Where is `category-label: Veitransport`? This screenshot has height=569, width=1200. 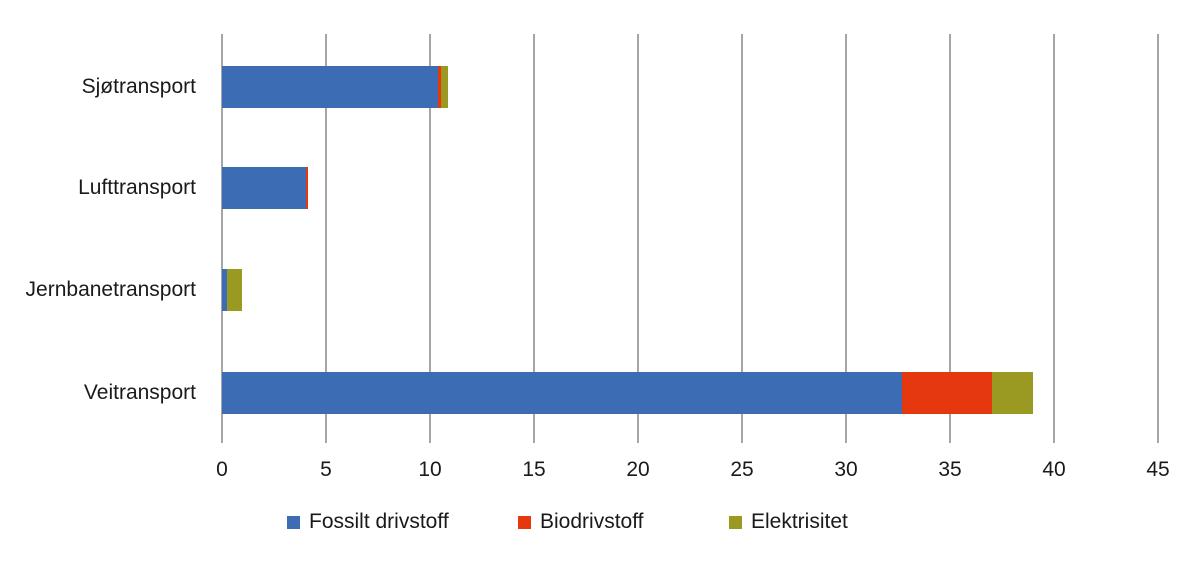
category-label: Veitransport is located at coordinates (139, 392).